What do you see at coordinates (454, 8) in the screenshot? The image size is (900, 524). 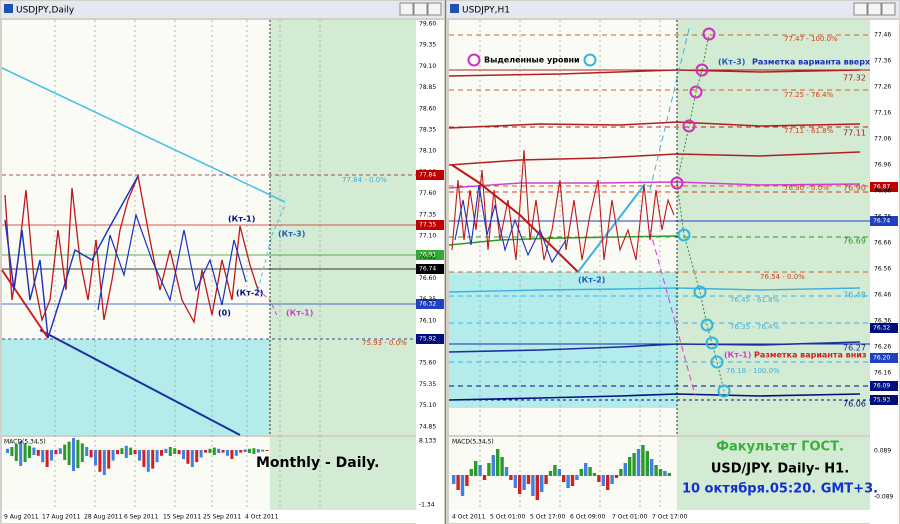 I see `window-icon` at bounding box center [454, 8].